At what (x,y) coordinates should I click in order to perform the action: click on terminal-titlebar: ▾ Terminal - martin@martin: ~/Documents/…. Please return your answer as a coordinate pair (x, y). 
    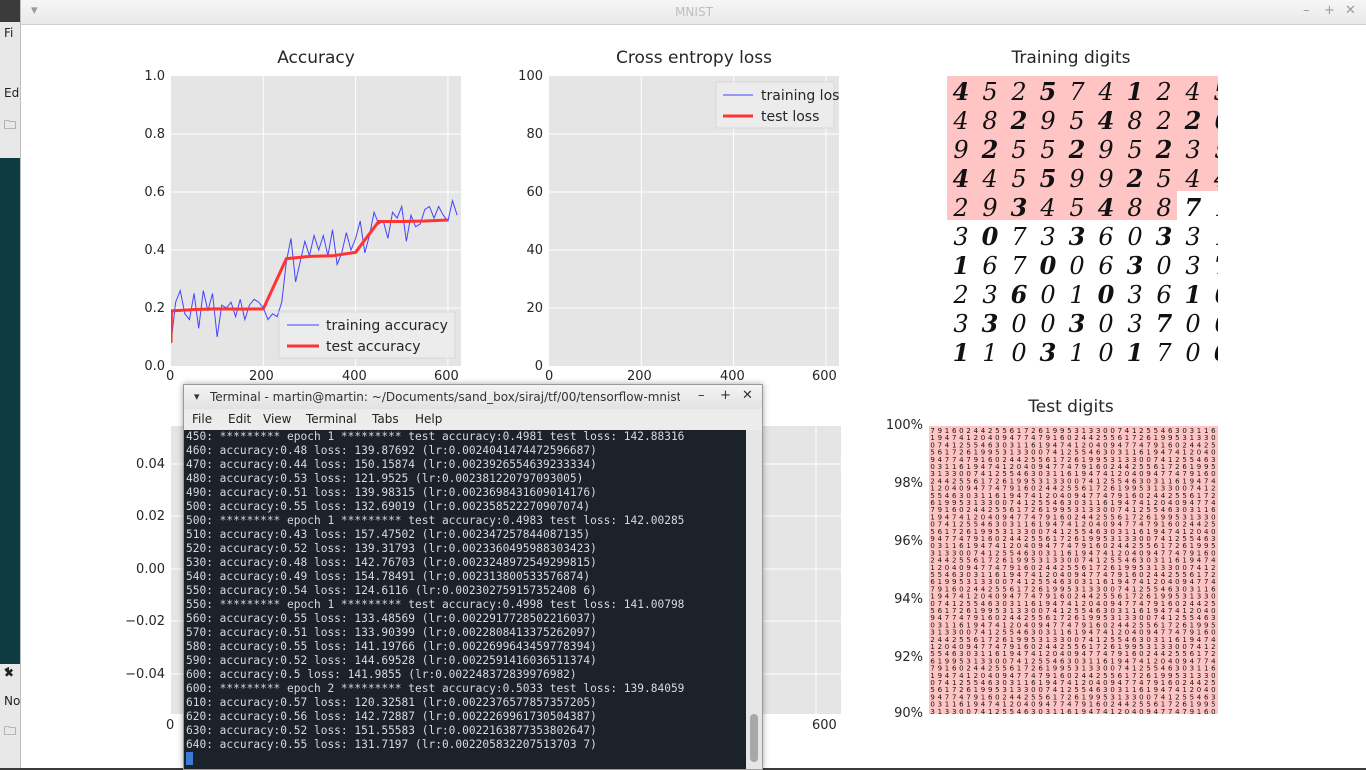
    Looking at the image, I should click on (473, 397).